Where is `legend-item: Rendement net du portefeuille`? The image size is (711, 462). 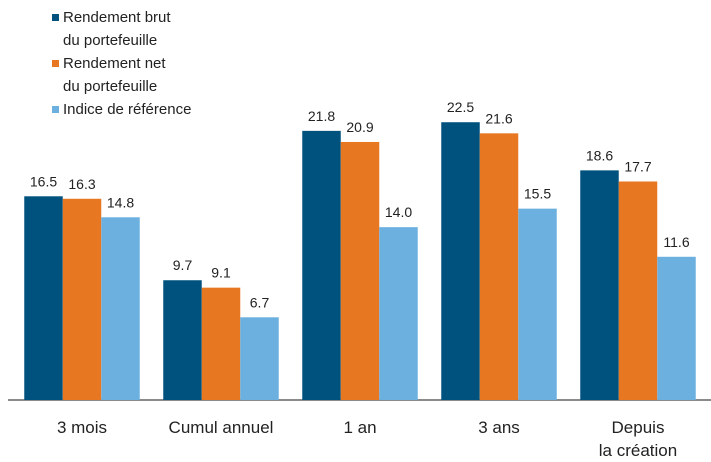
legend-item: Rendement net du portefeuille is located at coordinates (109, 75).